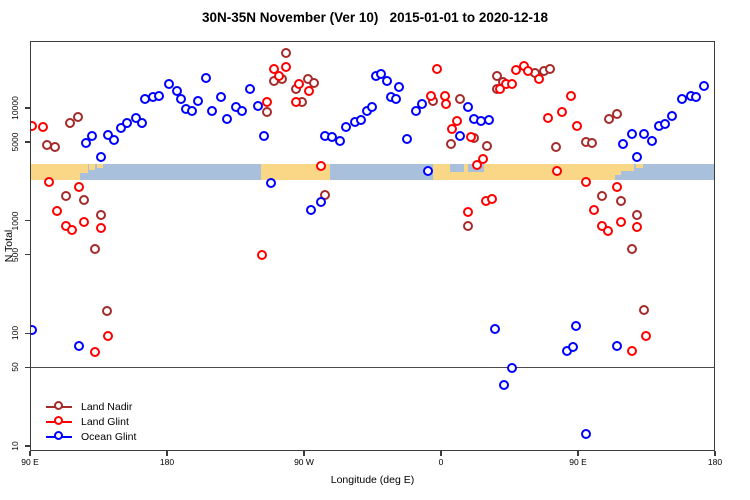 Image resolution: width=750 pixels, height=500 pixels. I want to click on legend-item: Land Glint, so click(91, 421).